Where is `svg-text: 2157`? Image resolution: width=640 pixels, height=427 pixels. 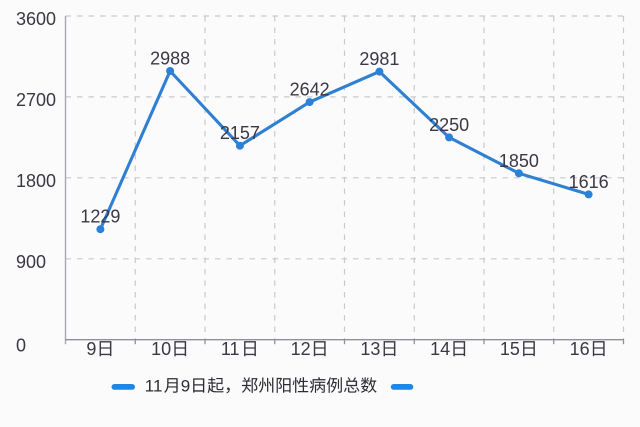 svg-text: 2157 is located at coordinates (240, 133).